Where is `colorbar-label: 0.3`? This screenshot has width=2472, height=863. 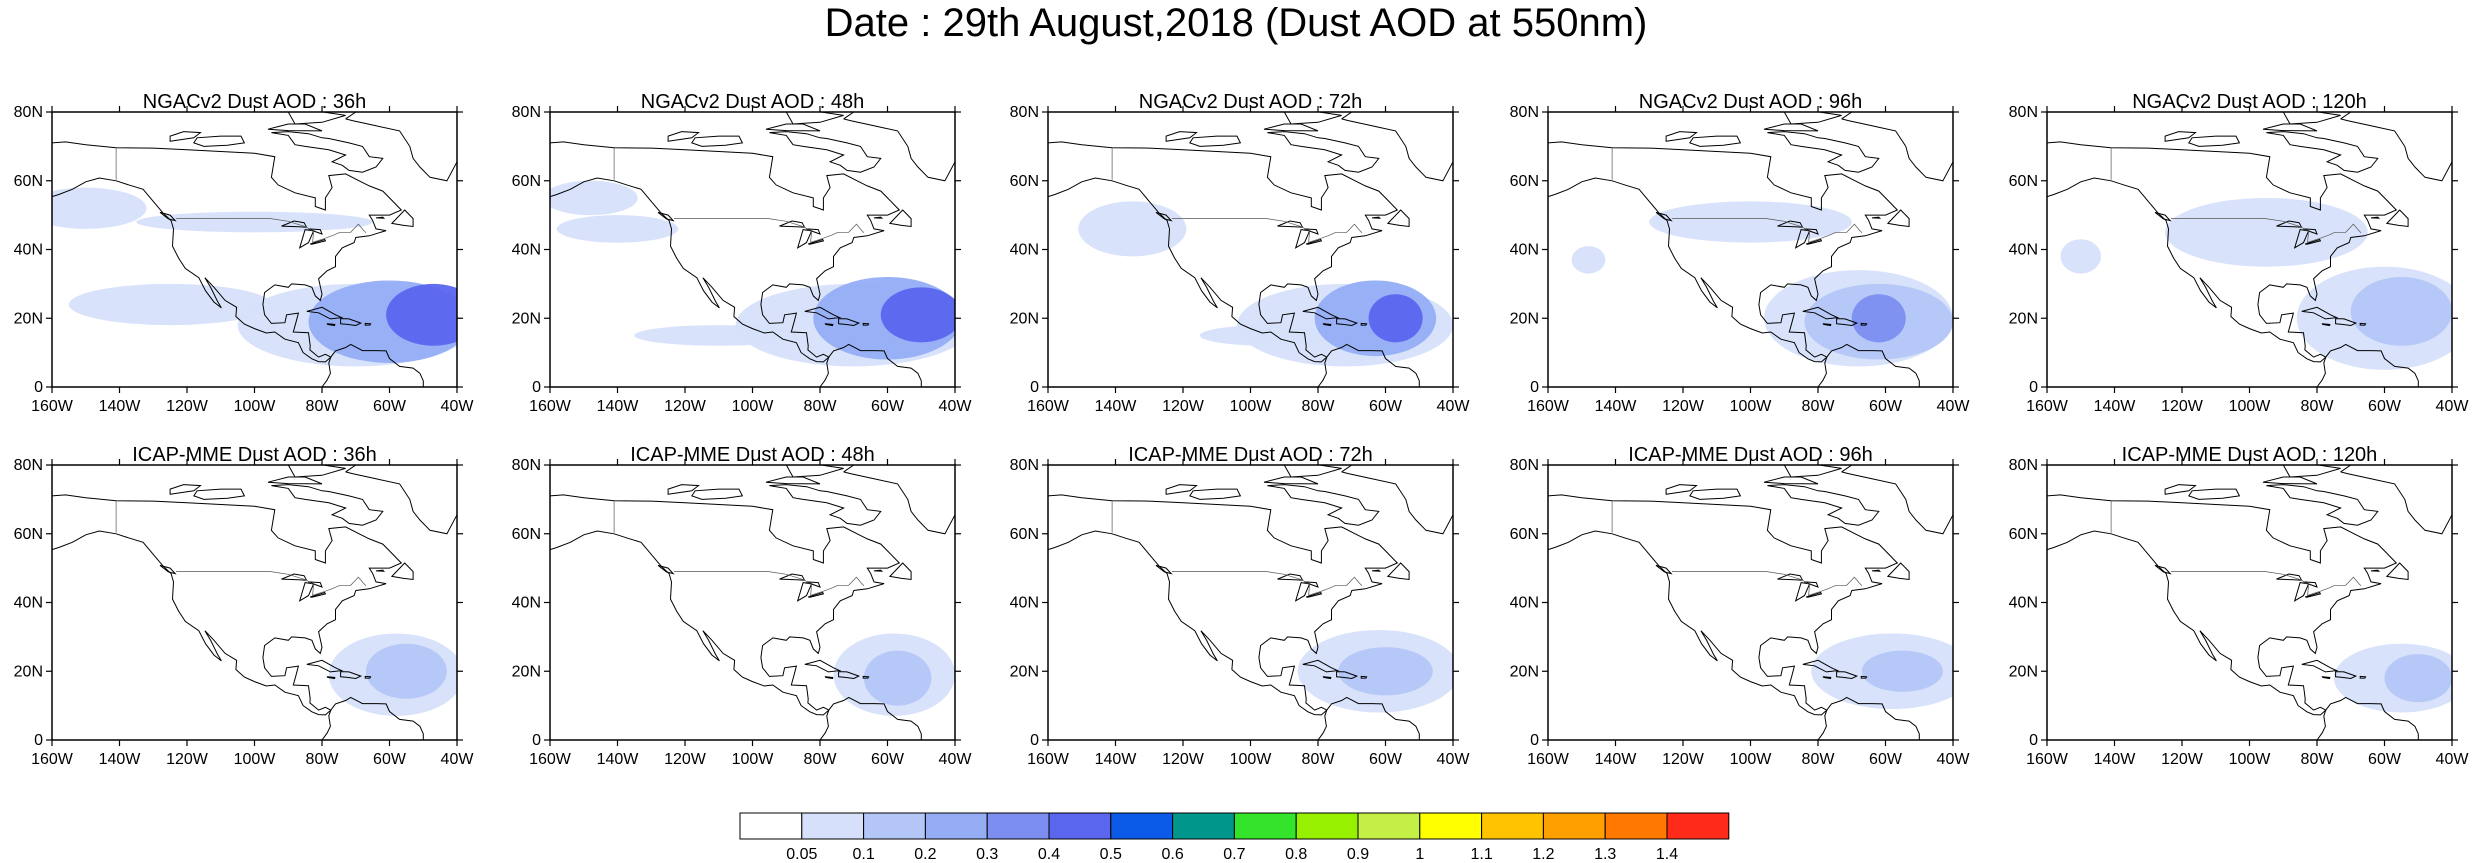 colorbar-label: 0.3 is located at coordinates (987, 854).